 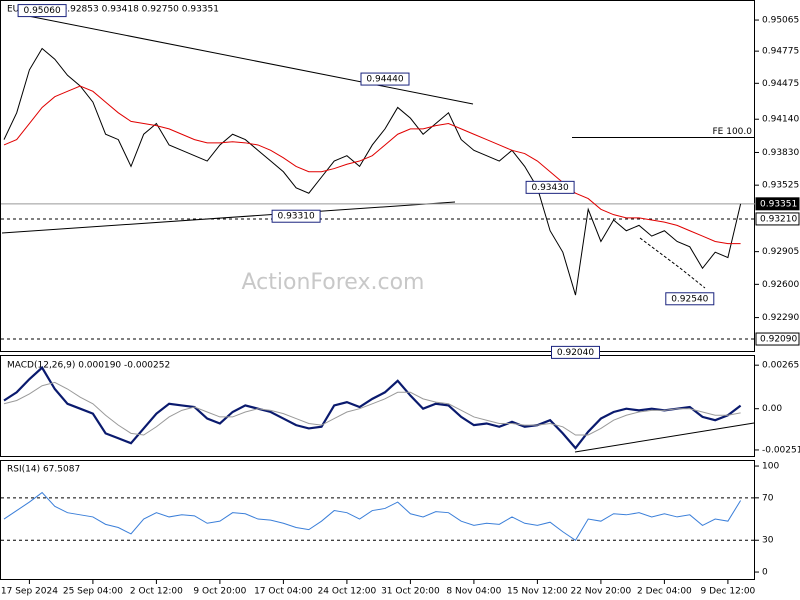 What do you see at coordinates (768, 498) in the screenshot?
I see `y-tick-label: 70` at bounding box center [768, 498].